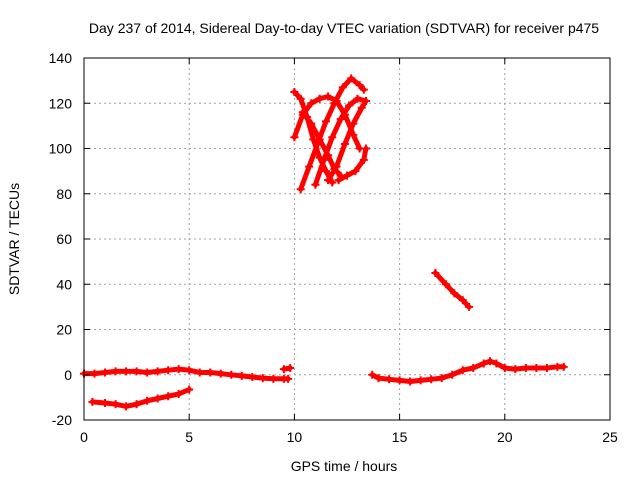 Image resolution: width=640 pixels, height=480 pixels. Describe the element at coordinates (295, 437) in the screenshot. I see `x-tick-label: 10` at that location.